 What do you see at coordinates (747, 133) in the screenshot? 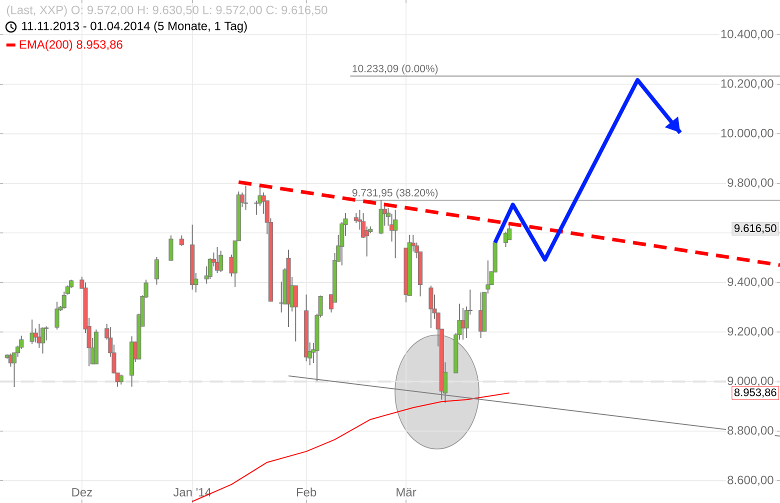
I see `y-tick-label: 10.000,00` at bounding box center [747, 133].